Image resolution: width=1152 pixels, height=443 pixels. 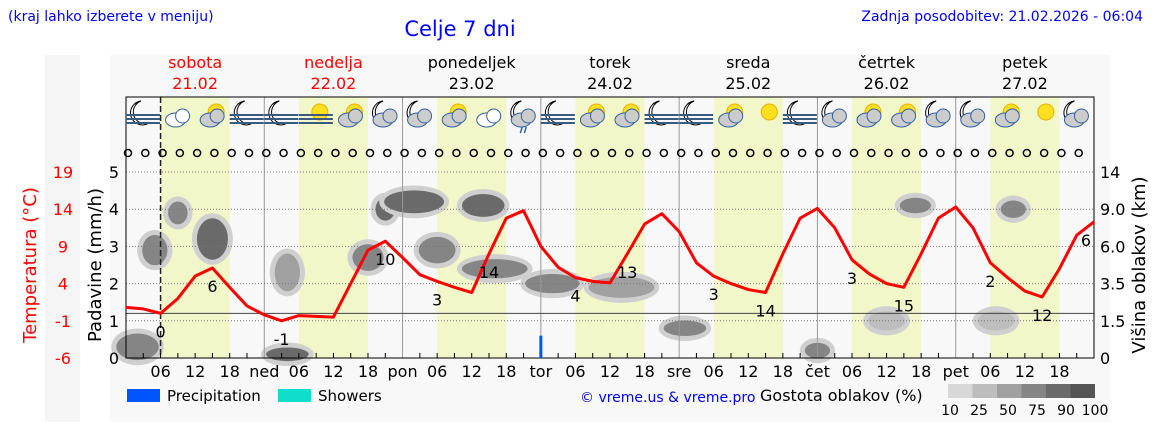 What do you see at coordinates (1139, 264) in the screenshot?
I see `cloud-height-axis-title: Višina oblakov (km)` at bounding box center [1139, 264].